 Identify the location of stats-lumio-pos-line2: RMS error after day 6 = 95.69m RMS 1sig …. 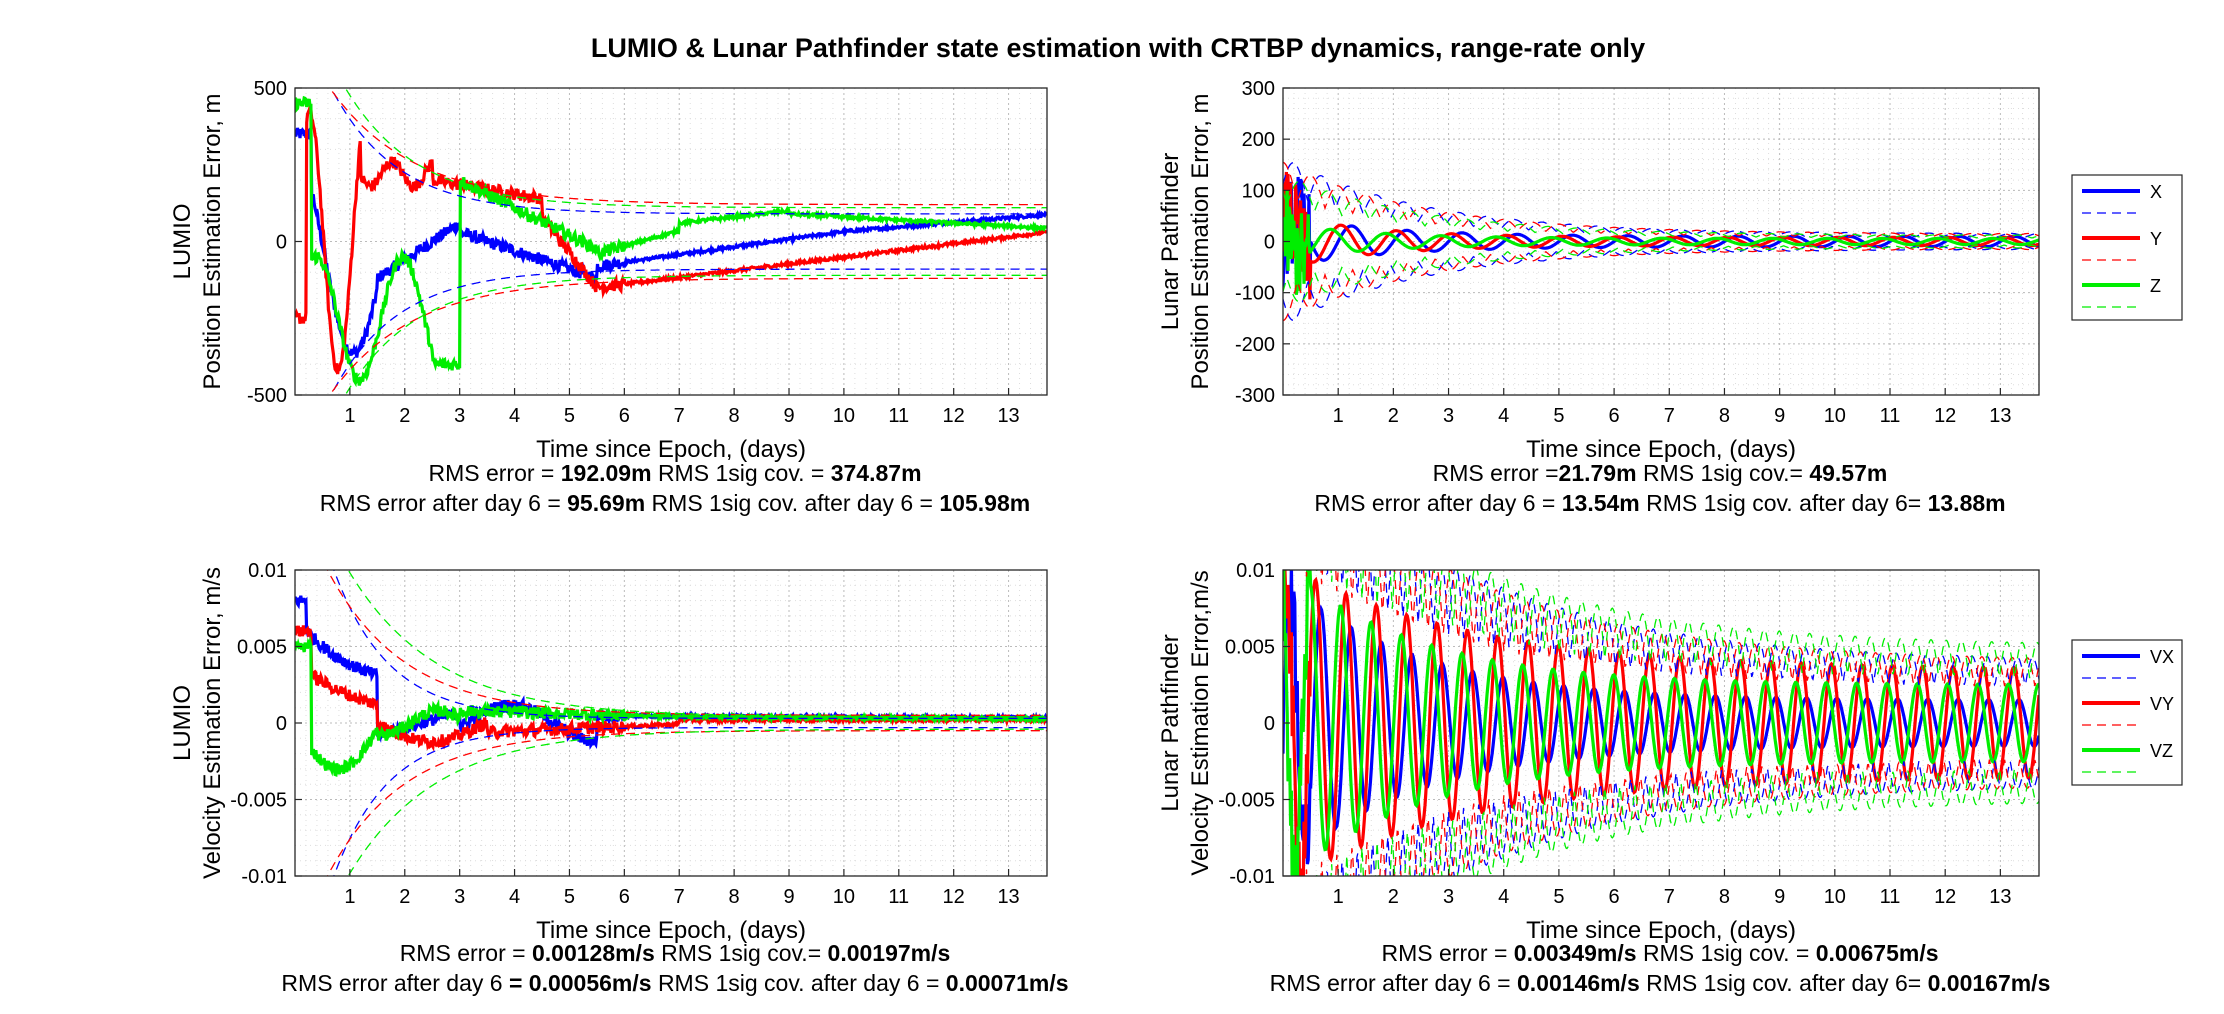
(675, 503).